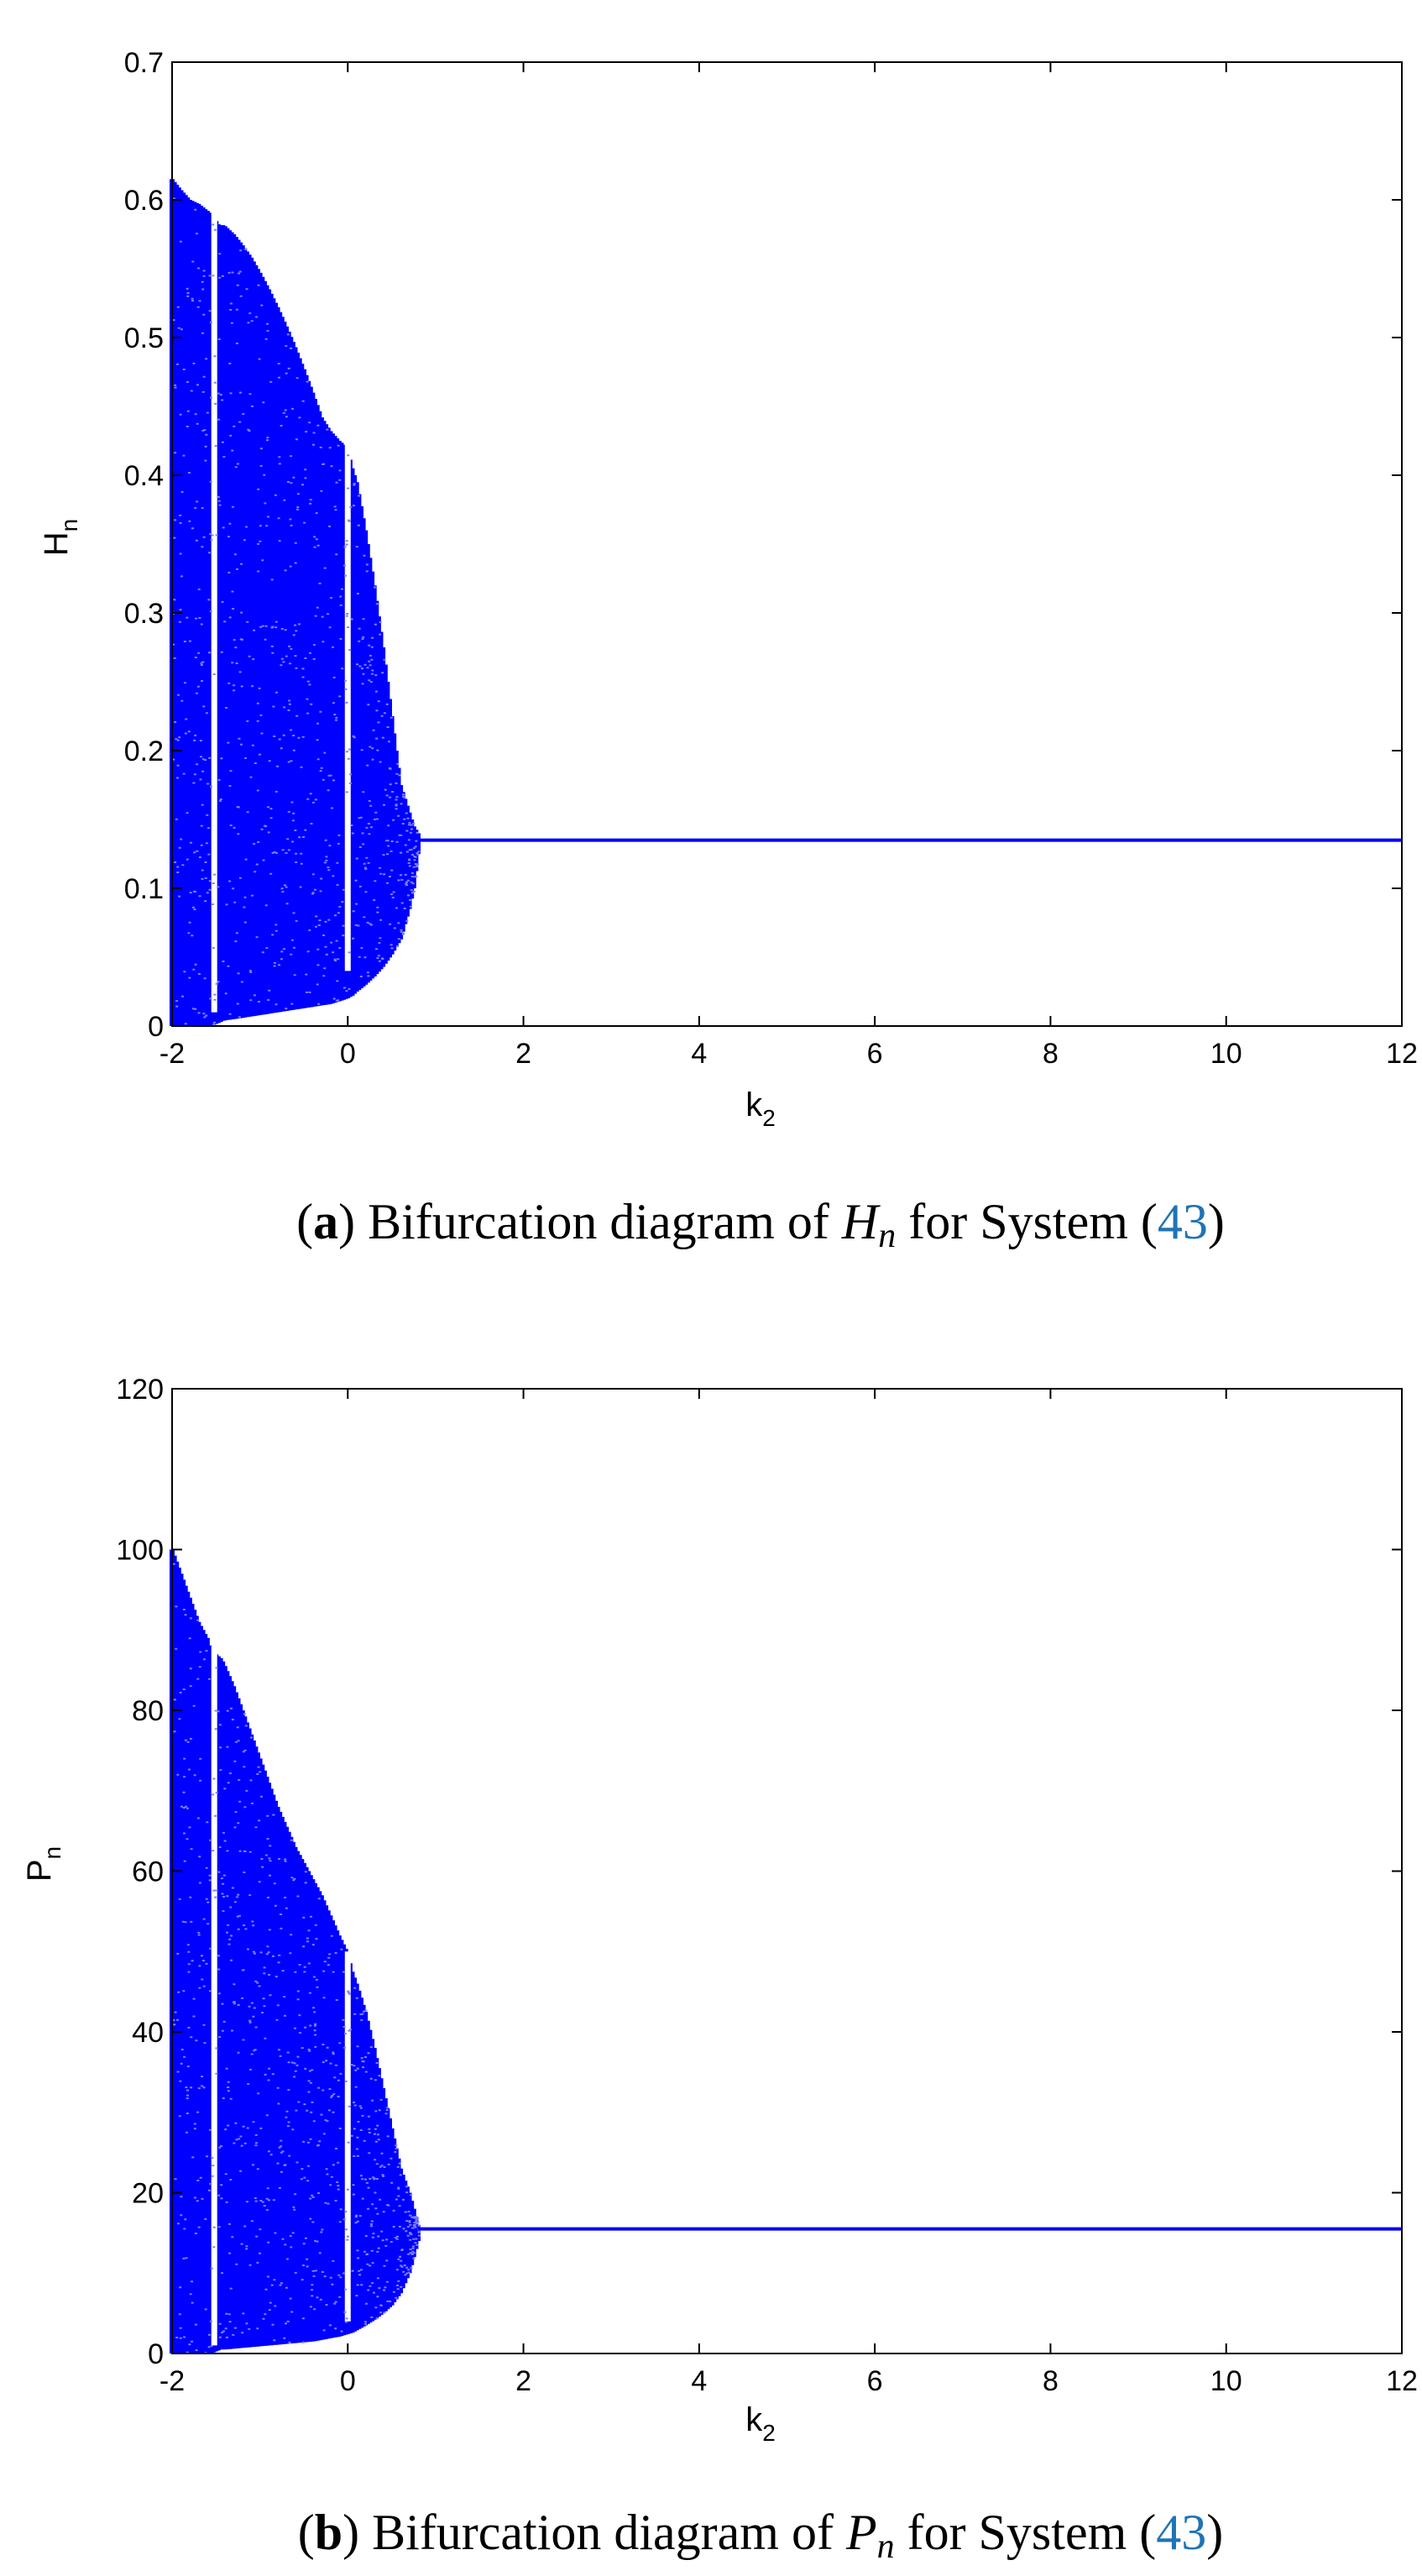 This screenshot has width=1422, height=2576. I want to click on panel-a-chaotic-band, so click(295, 603).